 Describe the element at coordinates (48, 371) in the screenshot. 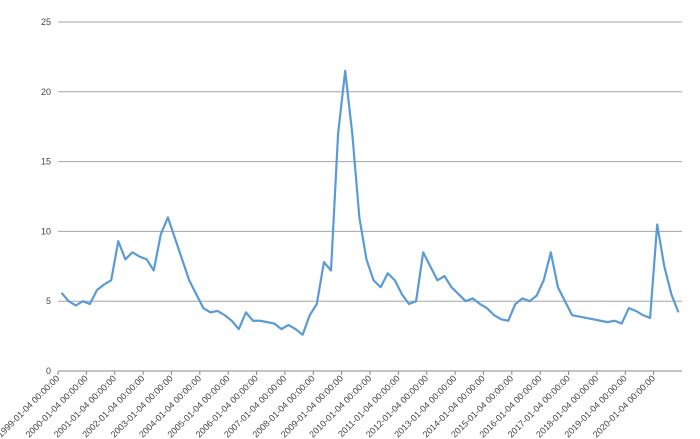

I see `y-tick-label: 0` at that location.